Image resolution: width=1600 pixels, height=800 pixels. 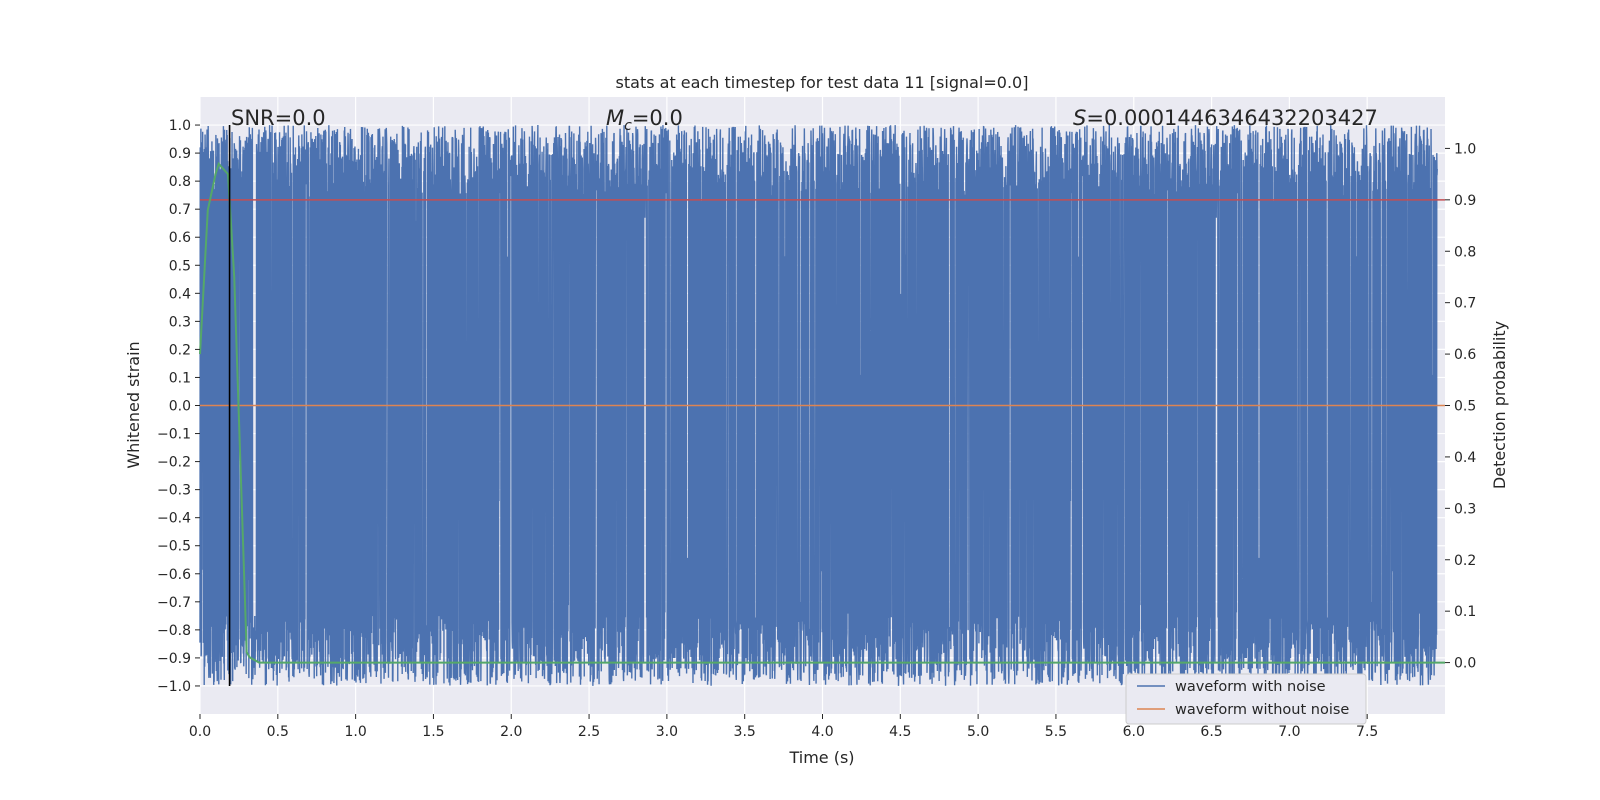 I want to click on x-tick-label: 2.5, so click(x=589, y=732).